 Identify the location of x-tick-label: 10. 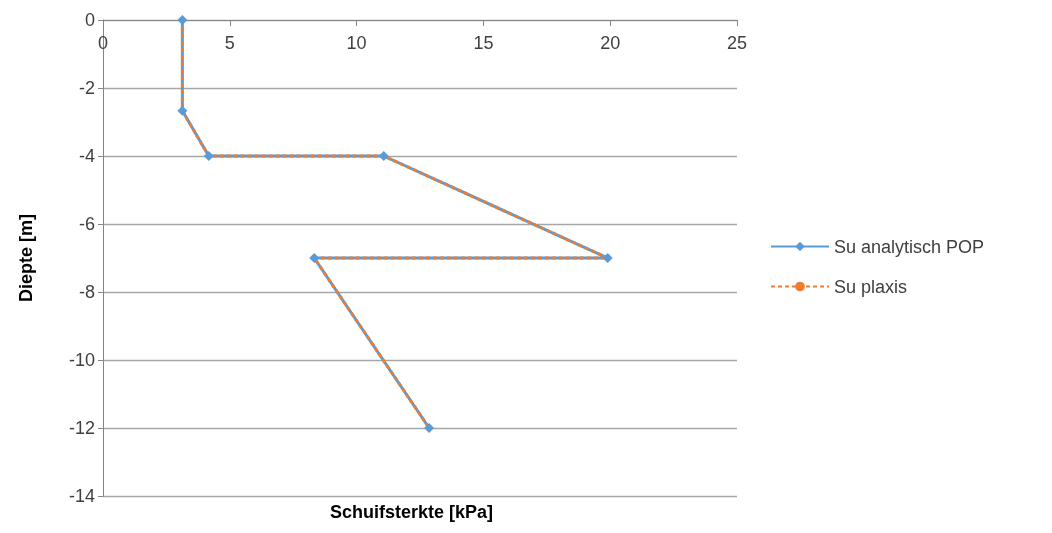
(356, 43).